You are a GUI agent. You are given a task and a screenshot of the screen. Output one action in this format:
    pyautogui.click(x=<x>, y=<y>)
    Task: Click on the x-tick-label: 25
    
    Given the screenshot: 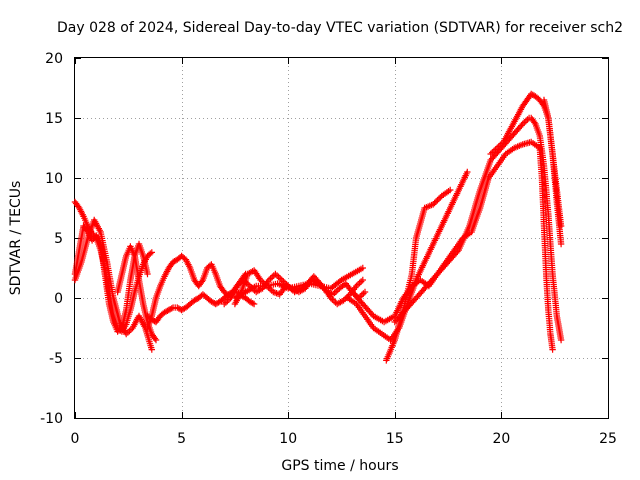 What is the action you would take?
    pyautogui.click(x=608, y=439)
    